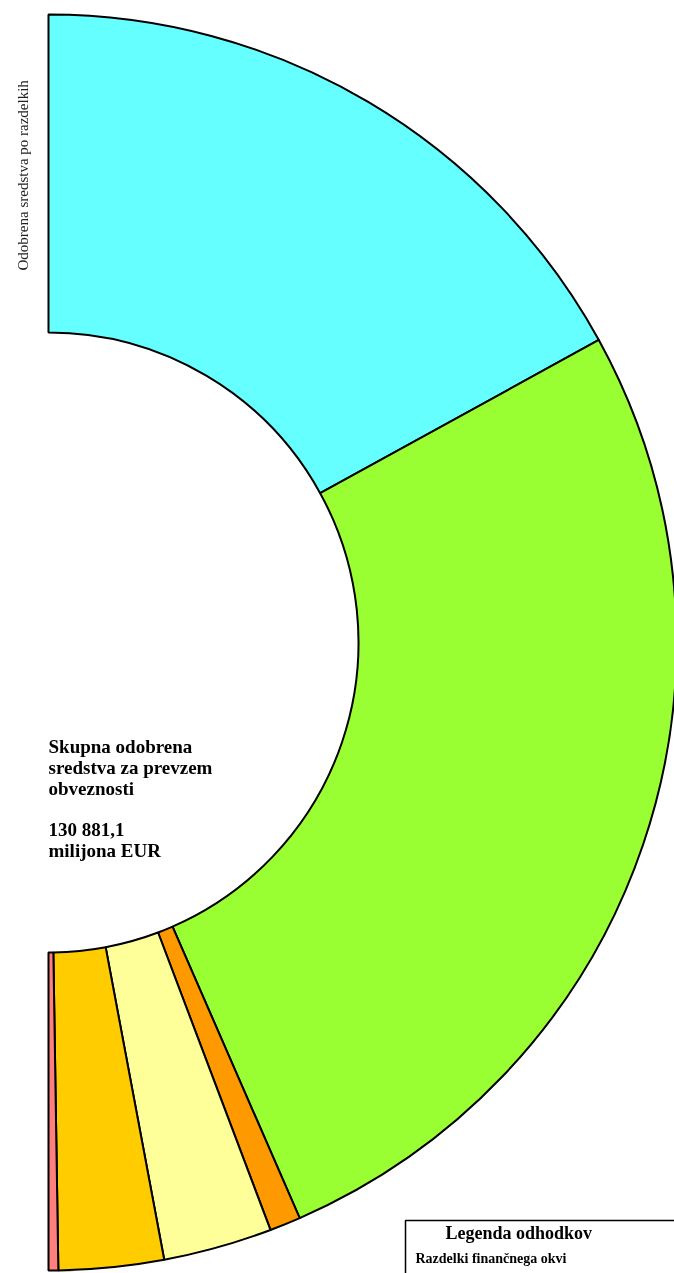 The height and width of the screenshot is (1273, 674). Describe the element at coordinates (130, 767) in the screenshot. I see `text: Skupna odobrena sredstva za prevzem obveznosti` at that location.